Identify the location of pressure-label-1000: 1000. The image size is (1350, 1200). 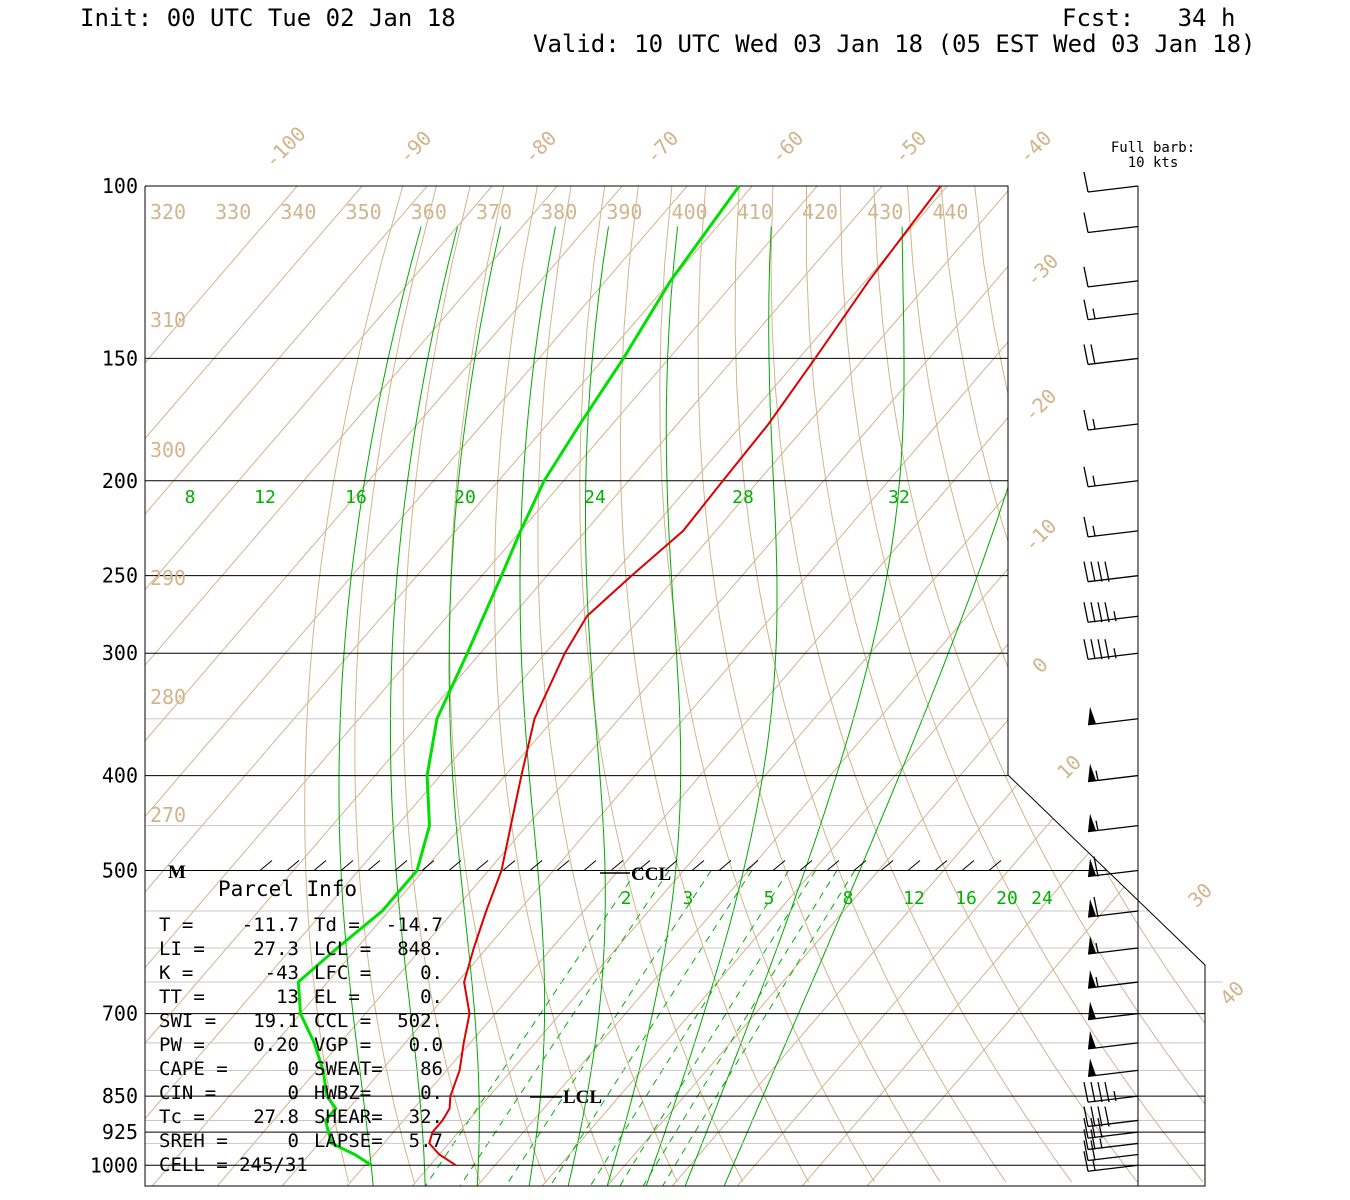
(114, 1165).